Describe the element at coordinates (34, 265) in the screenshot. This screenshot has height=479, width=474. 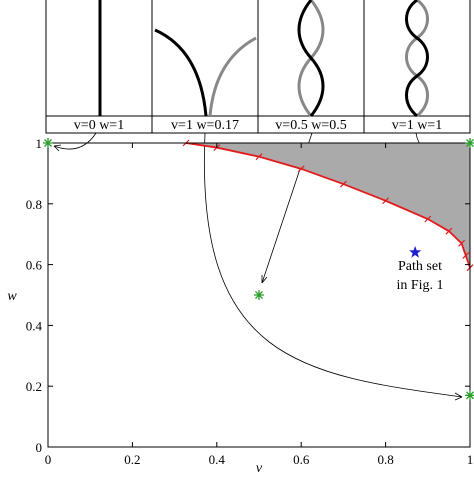
I see `y-tick-label: 0.6` at that location.